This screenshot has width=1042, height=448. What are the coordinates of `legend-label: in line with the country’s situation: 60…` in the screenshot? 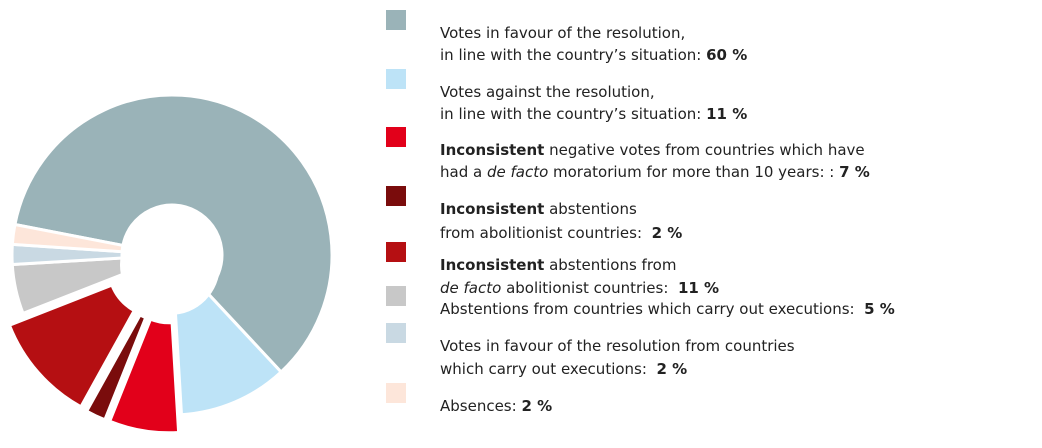 It's located at (593, 55).